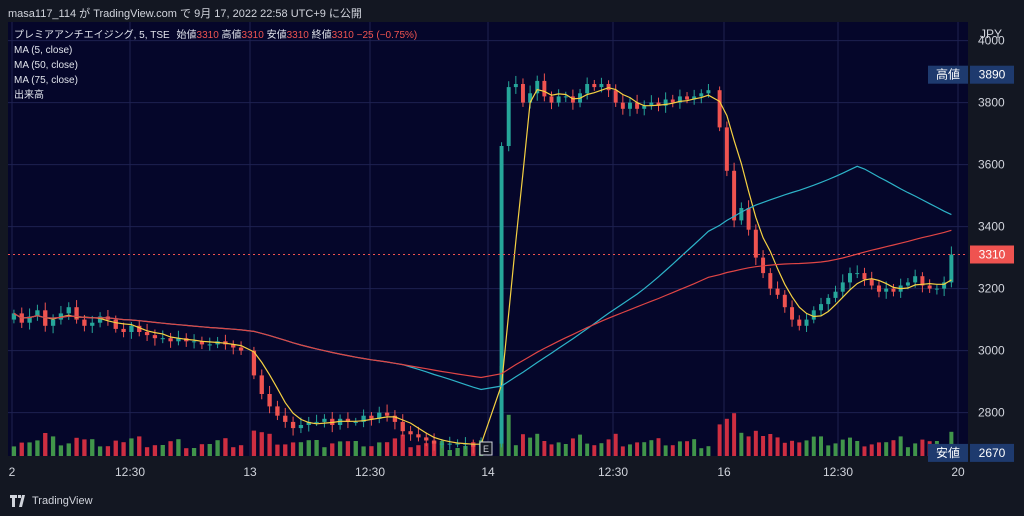 This screenshot has height=516, width=1024. Describe the element at coordinates (62, 501) in the screenshot. I see `tradingview-brand: TradingView` at that location.